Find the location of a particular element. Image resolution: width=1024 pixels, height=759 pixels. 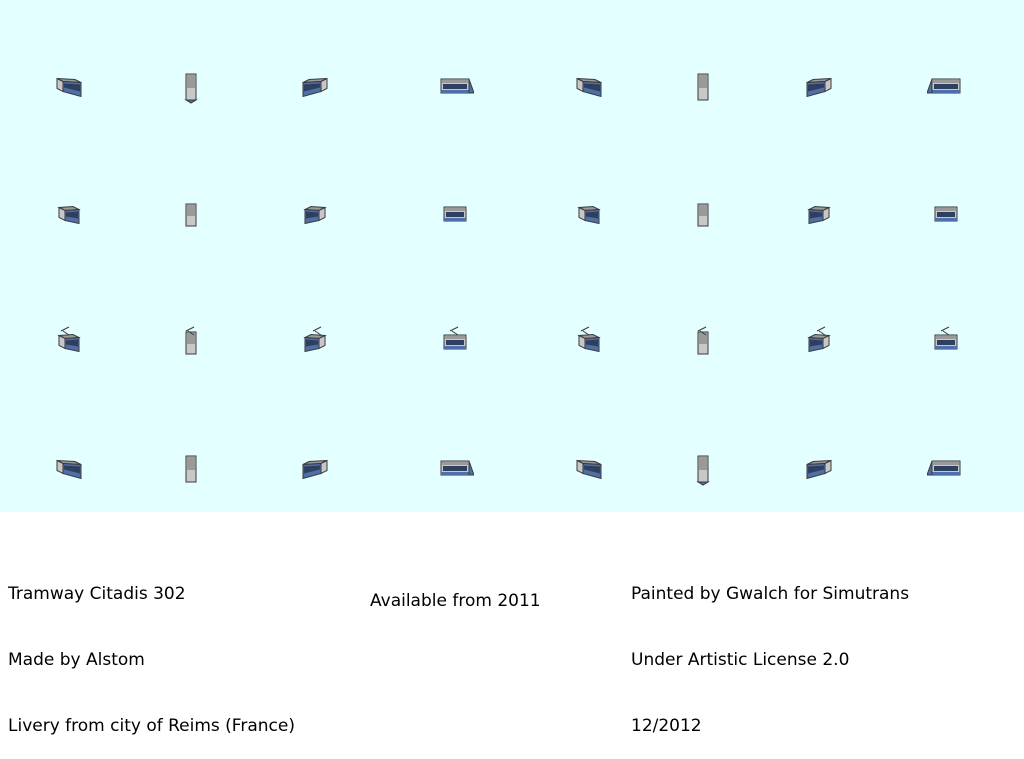

vehicle-name: Tramway Citadis 302 is located at coordinates (97, 594).